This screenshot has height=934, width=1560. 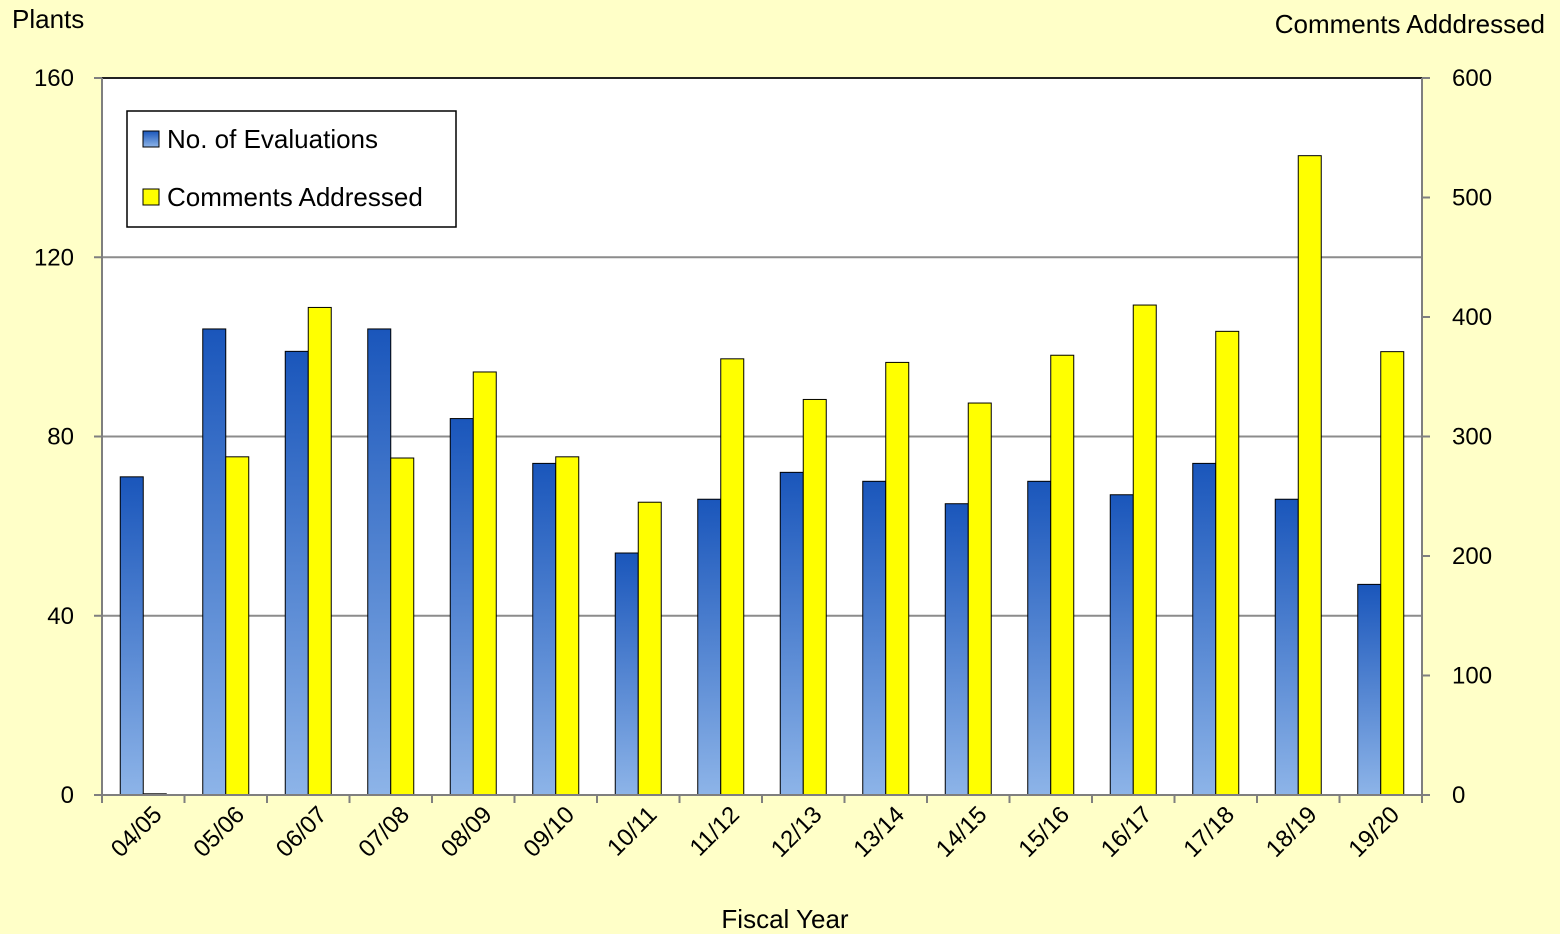 What do you see at coordinates (151, 139) in the screenshot?
I see `legend-swatch-evaluations` at bounding box center [151, 139].